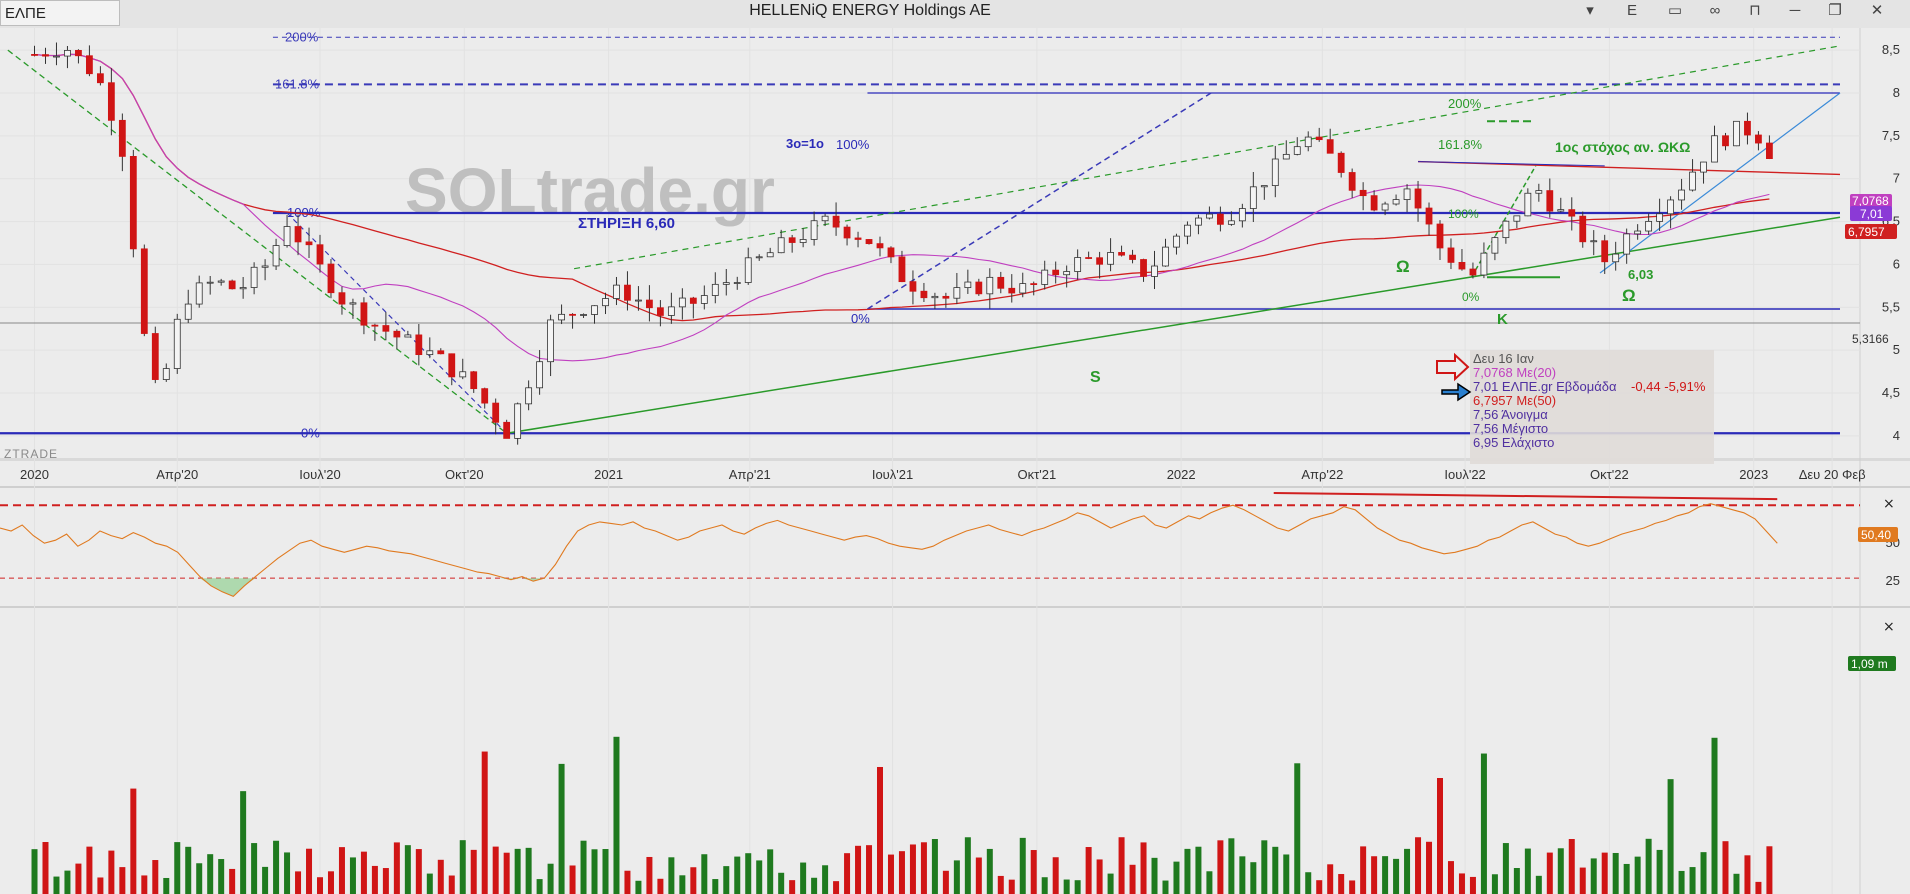  Describe the element at coordinates (1896, 435) in the screenshot. I see `y-tick-label: 4` at that location.